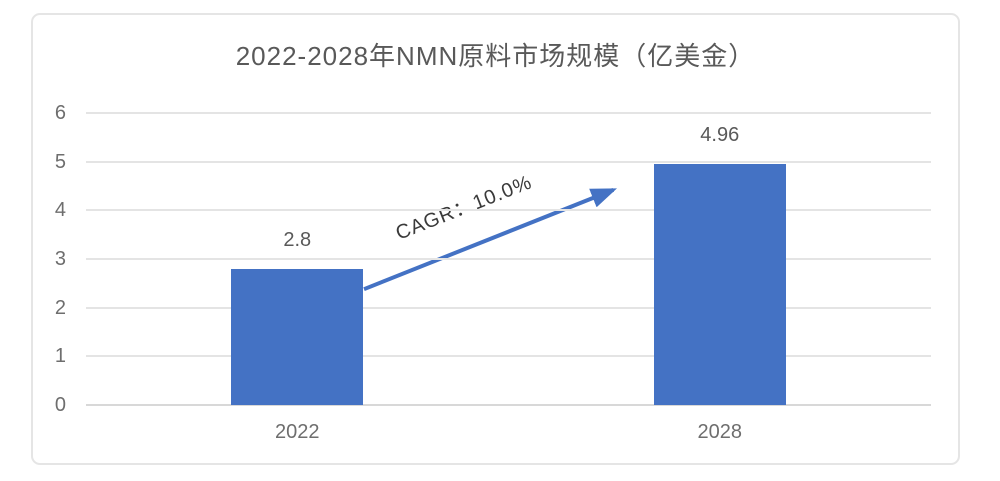 This screenshot has width=1000, height=481. I want to click on x-axis-line, so click(508, 405).